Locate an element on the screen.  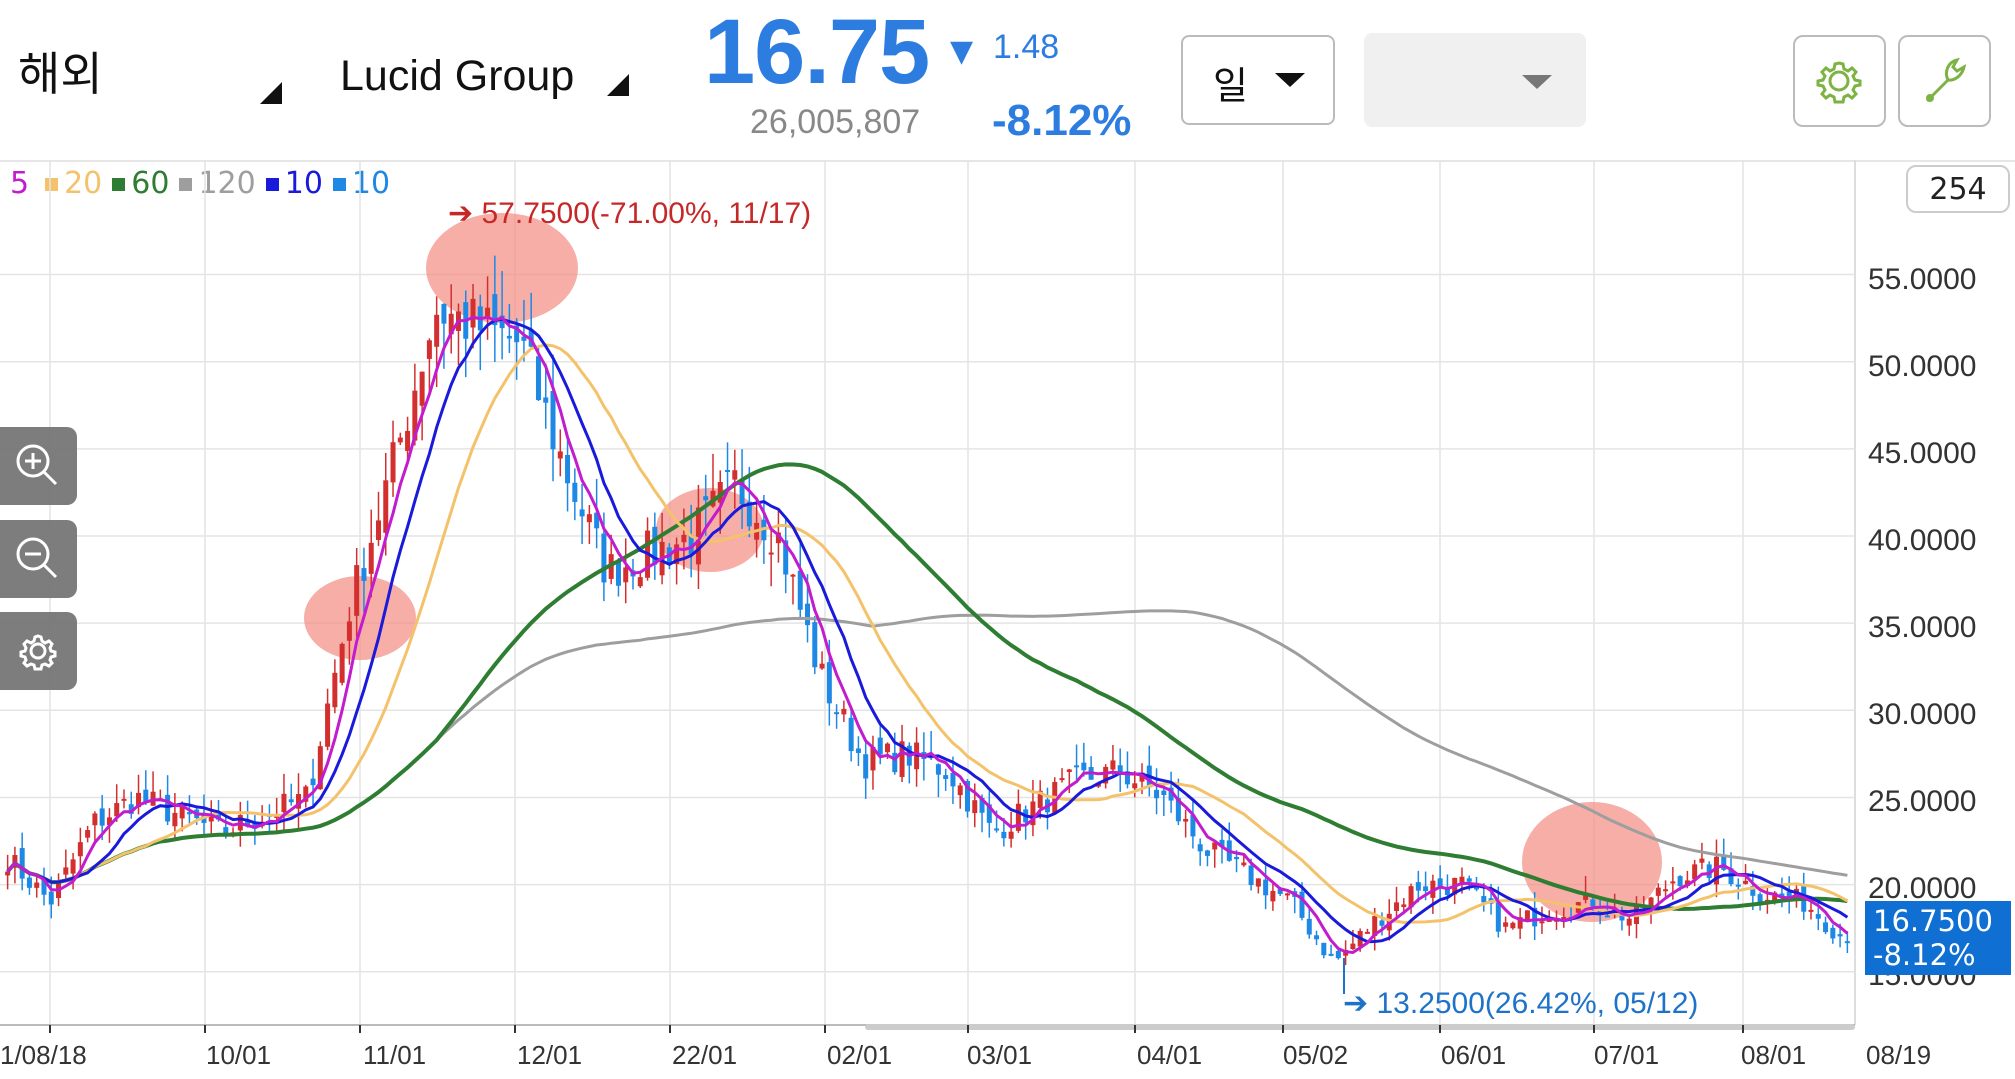
period-select: 일 is located at coordinates (1258, 80).